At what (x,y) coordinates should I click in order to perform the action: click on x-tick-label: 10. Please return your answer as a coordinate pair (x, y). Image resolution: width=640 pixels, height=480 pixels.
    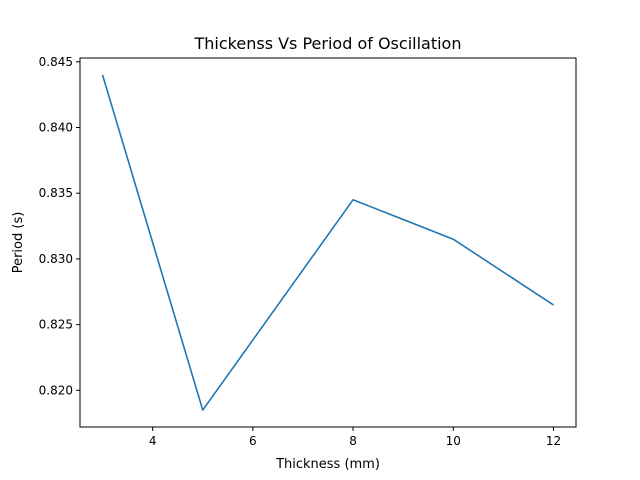
    Looking at the image, I should click on (453, 441).